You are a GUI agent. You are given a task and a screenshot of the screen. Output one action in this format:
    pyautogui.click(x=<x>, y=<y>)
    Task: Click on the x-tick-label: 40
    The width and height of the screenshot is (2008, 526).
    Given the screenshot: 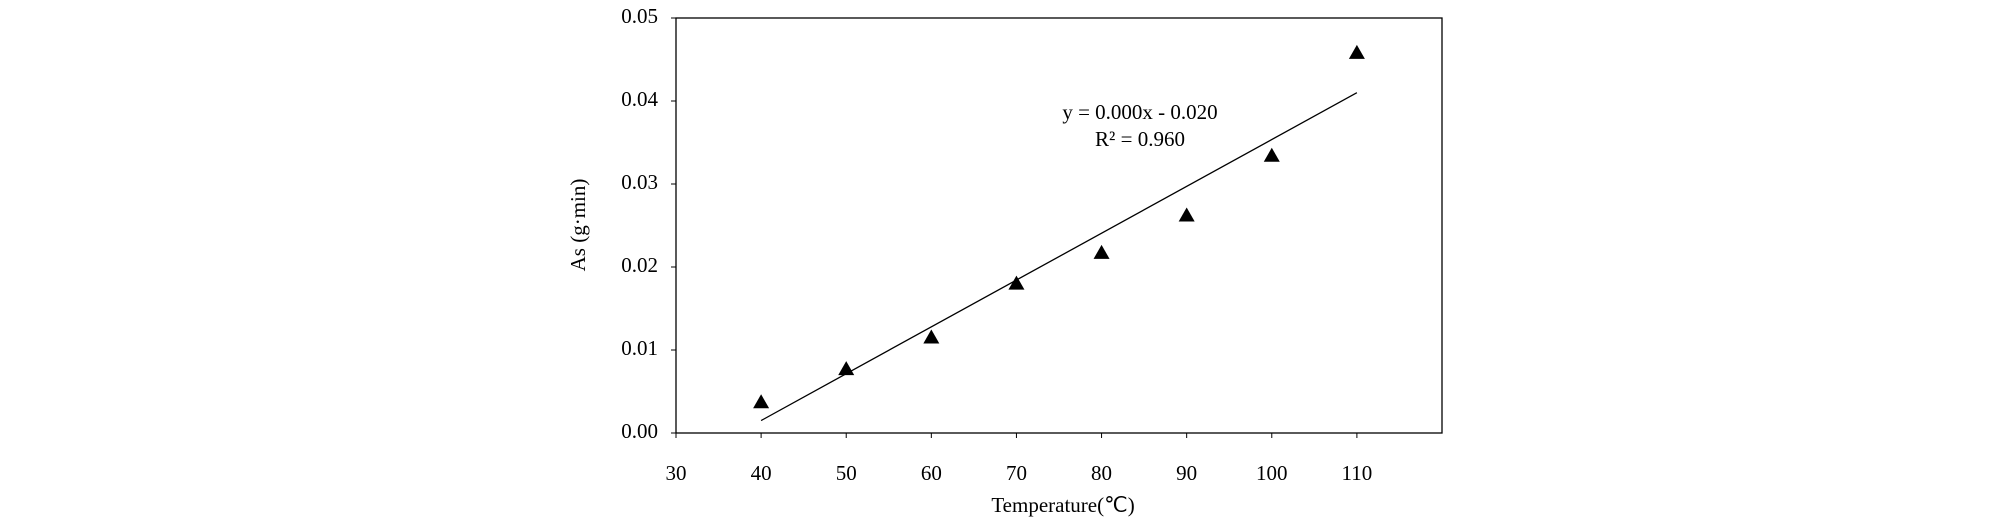 What is the action you would take?
    pyautogui.click(x=761, y=473)
    